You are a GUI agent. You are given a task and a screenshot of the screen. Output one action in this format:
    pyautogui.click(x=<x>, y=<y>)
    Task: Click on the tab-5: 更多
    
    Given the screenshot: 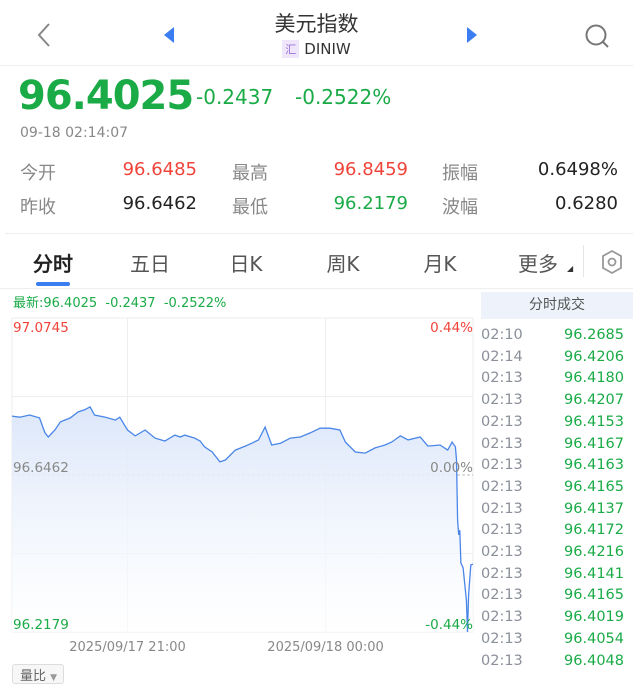 What is the action you would take?
    pyautogui.click(x=538, y=264)
    